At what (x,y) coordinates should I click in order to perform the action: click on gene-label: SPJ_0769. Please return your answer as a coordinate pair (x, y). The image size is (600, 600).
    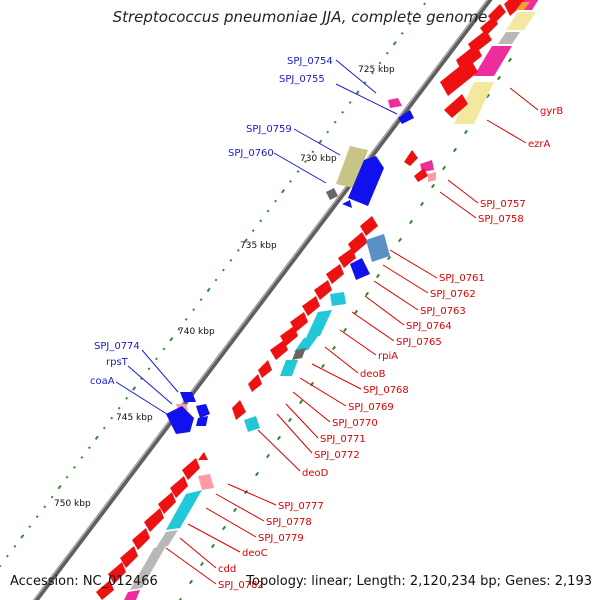
    Looking at the image, I should click on (371, 407).